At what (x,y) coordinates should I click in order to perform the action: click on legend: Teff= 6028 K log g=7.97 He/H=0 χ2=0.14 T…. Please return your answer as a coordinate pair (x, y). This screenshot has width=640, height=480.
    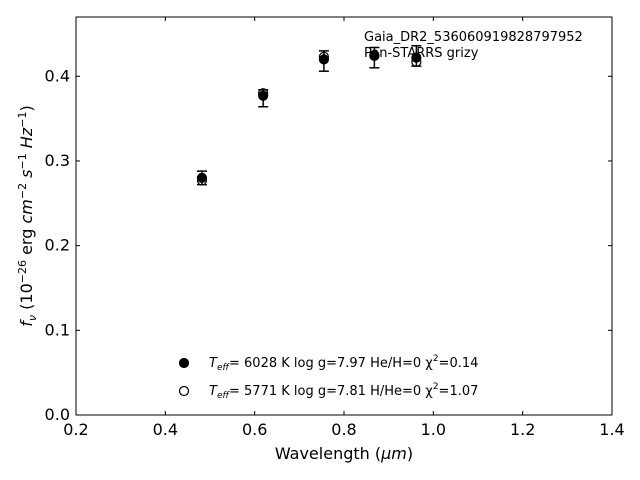
    Looking at the image, I should click on (328, 377).